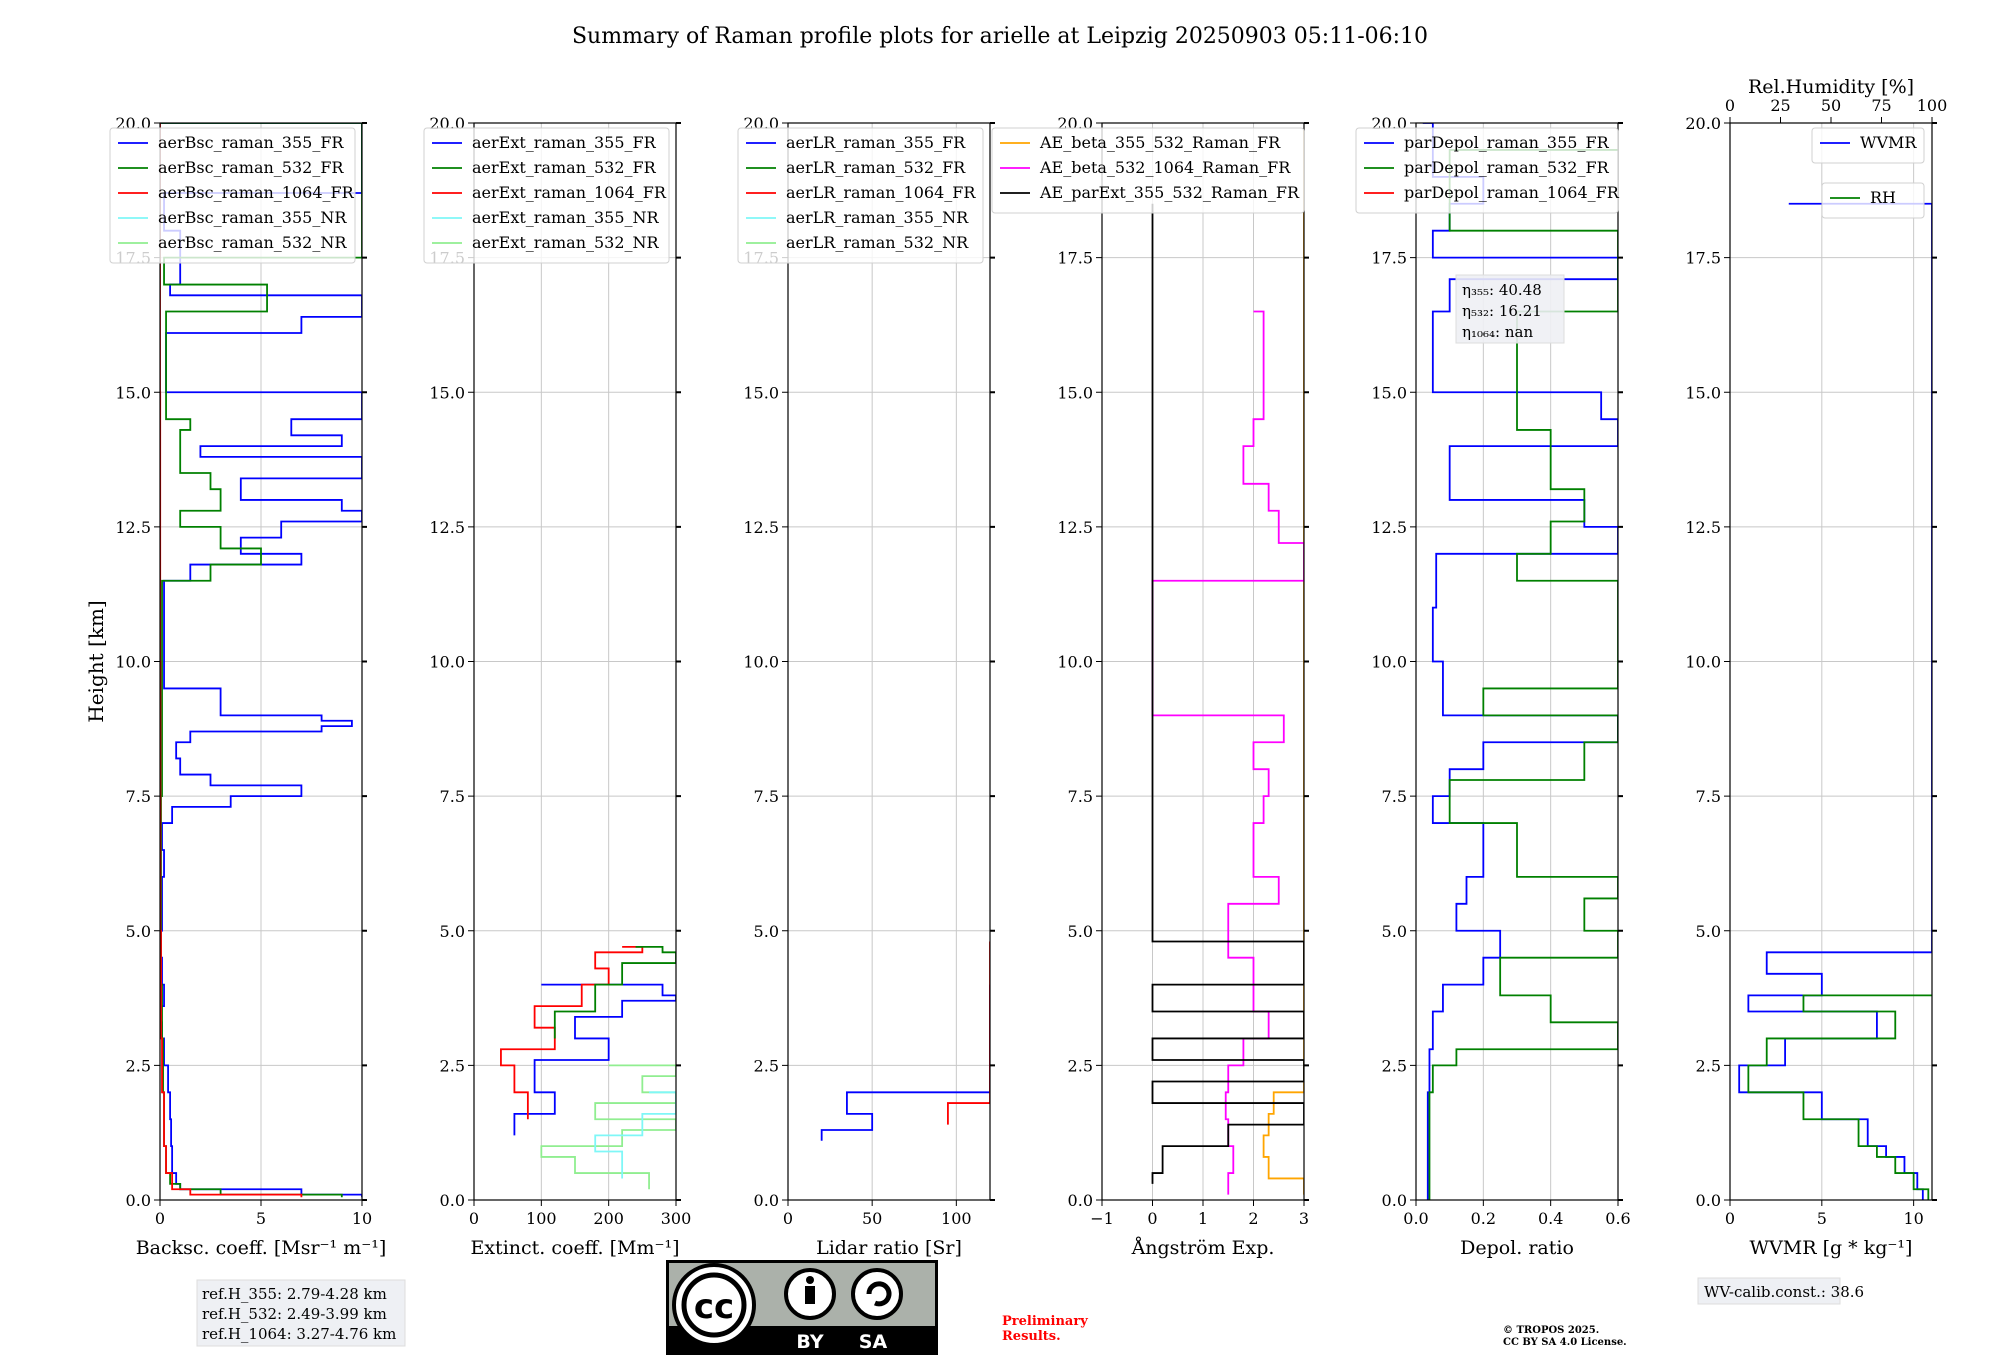 The width and height of the screenshot is (2000, 1360). What do you see at coordinates (1031, 1336) in the screenshot?
I see `results-label: Results.` at bounding box center [1031, 1336].